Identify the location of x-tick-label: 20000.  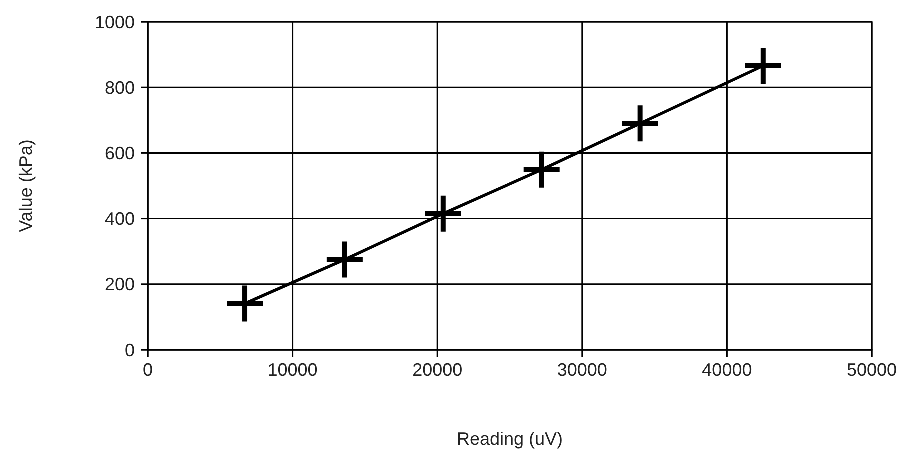
(437, 370).